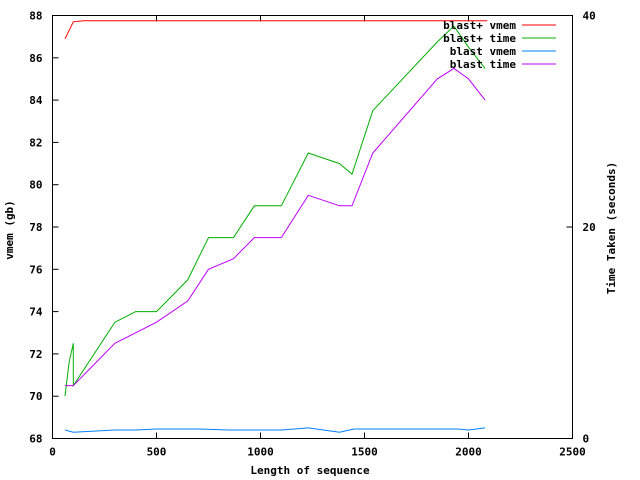  Describe the element at coordinates (35, 439) in the screenshot. I see `y-tick-label: 68` at that location.